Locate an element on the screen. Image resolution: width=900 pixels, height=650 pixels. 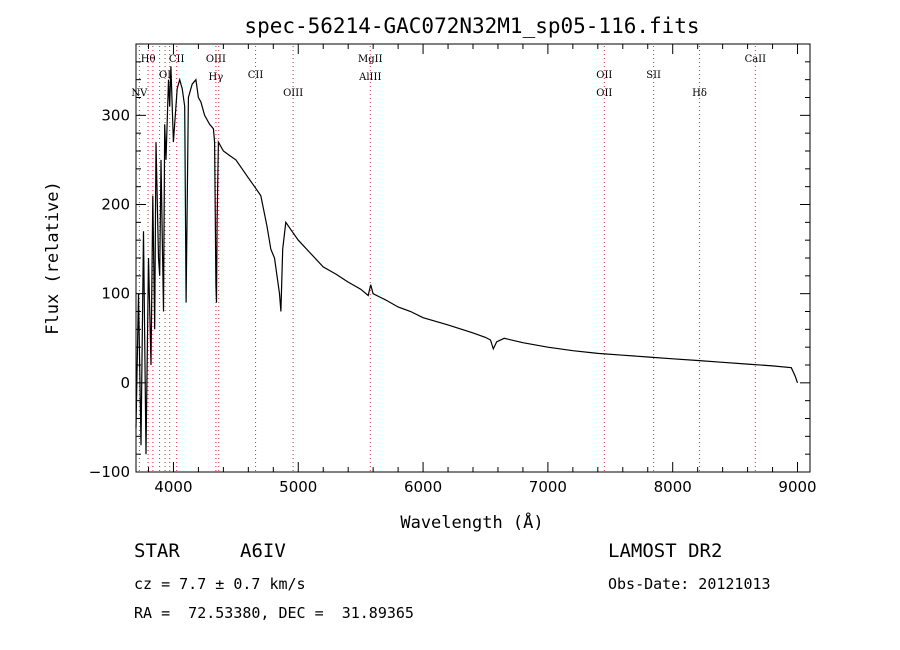
object-class: STAR is located at coordinates (157, 551).